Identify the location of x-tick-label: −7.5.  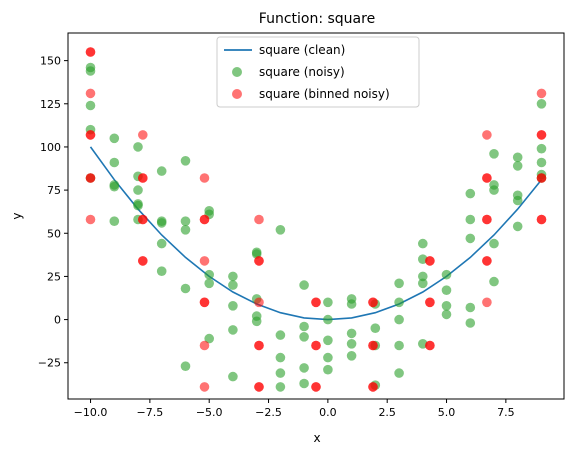
(150, 412).